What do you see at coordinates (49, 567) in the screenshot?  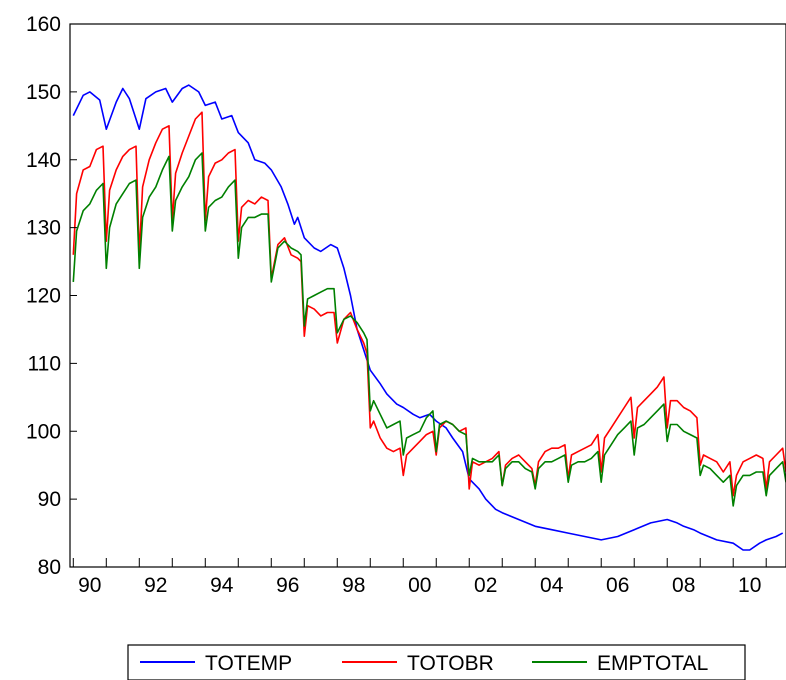 I see `y-tick-label: 80` at bounding box center [49, 567].